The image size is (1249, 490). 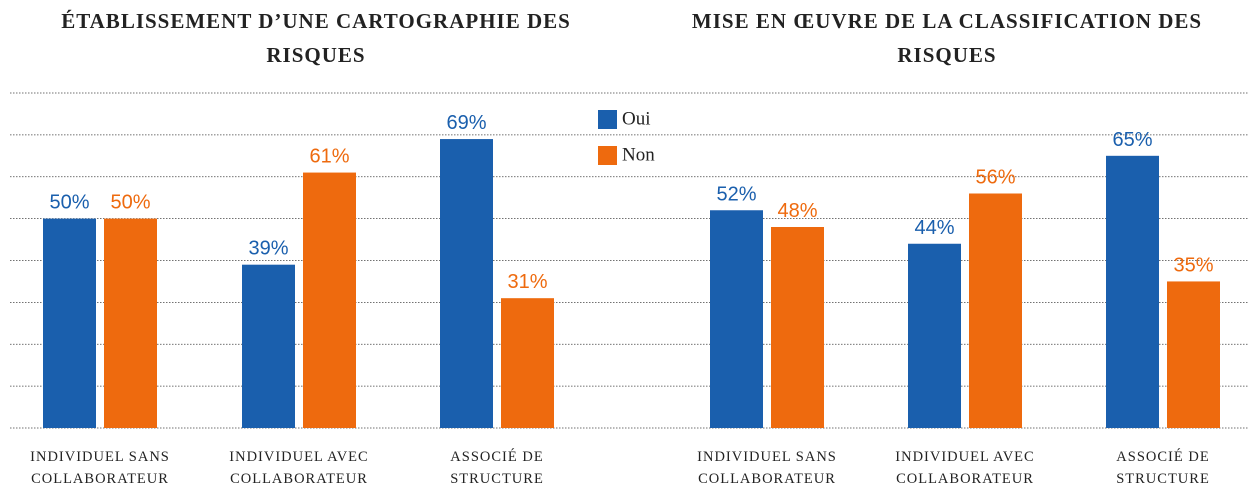 What do you see at coordinates (638, 154) in the screenshot?
I see `legend-label: Non` at bounding box center [638, 154].